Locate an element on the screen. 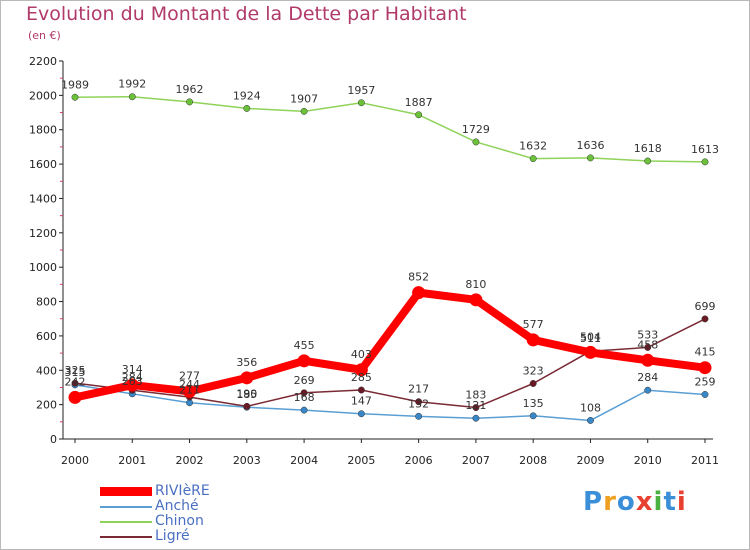  y-tick-label: 400 is located at coordinates (46, 370).